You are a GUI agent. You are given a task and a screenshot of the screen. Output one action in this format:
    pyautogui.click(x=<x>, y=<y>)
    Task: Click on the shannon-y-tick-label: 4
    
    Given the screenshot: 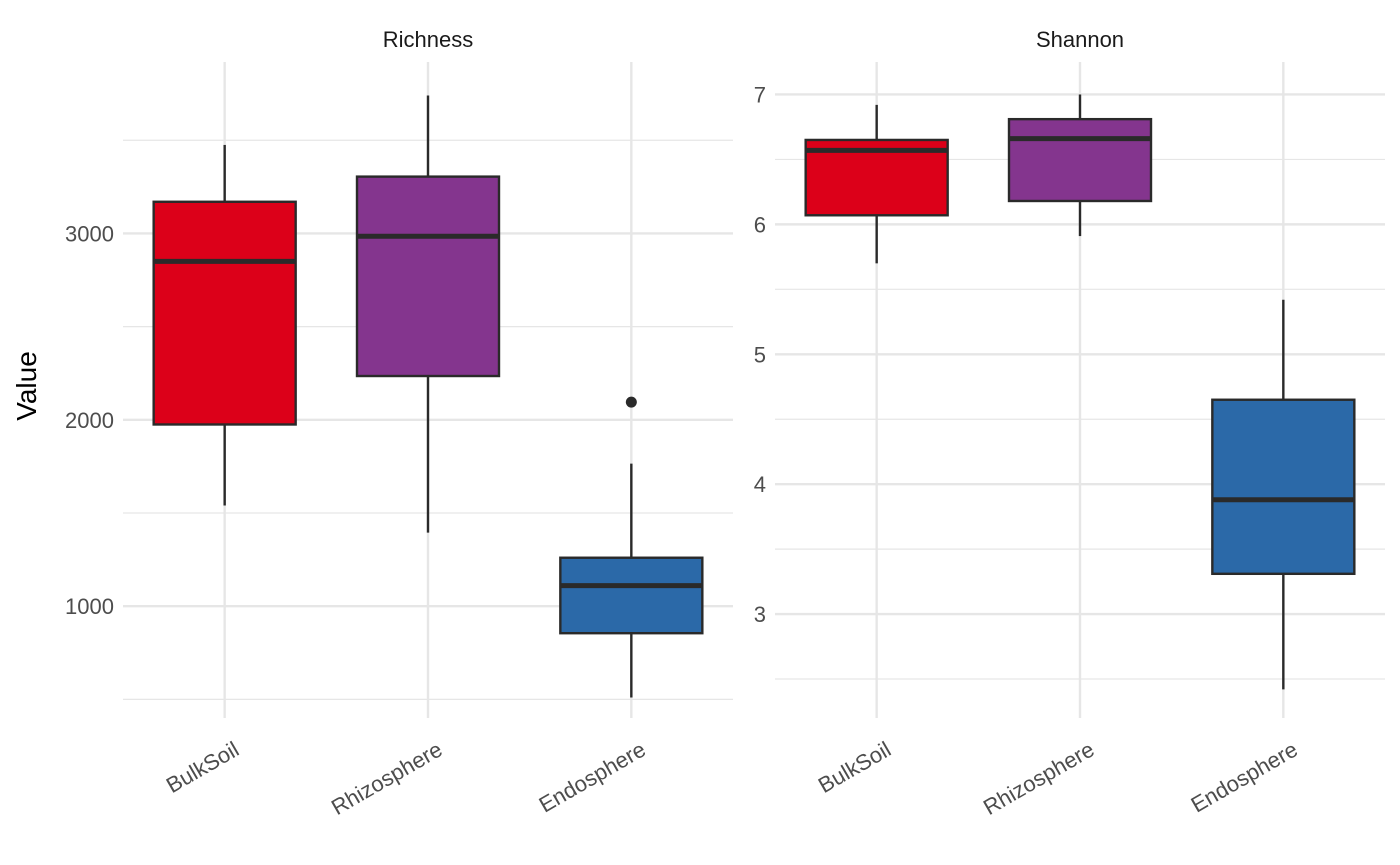 What is the action you would take?
    pyautogui.click(x=760, y=484)
    